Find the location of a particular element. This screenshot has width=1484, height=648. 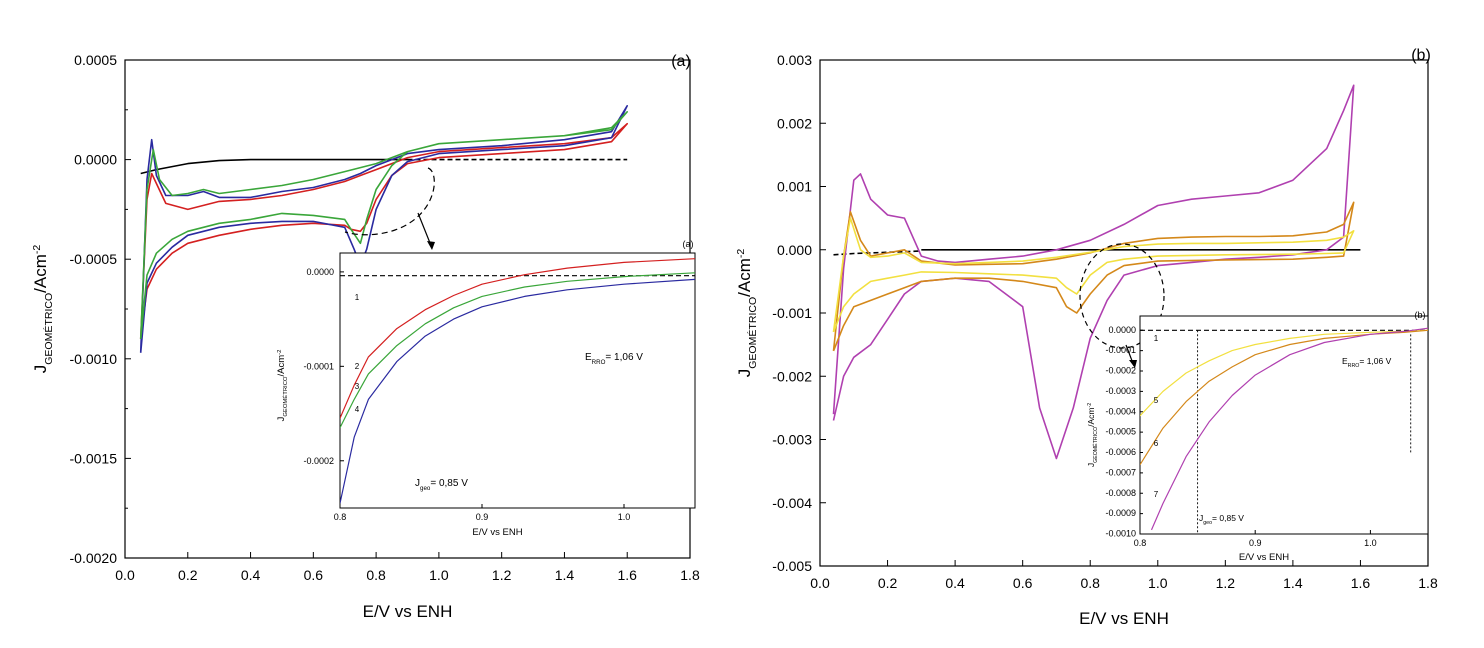

panel-b-inset-note-jgeo-part: = 0,85 V is located at coordinates (1228, 518).